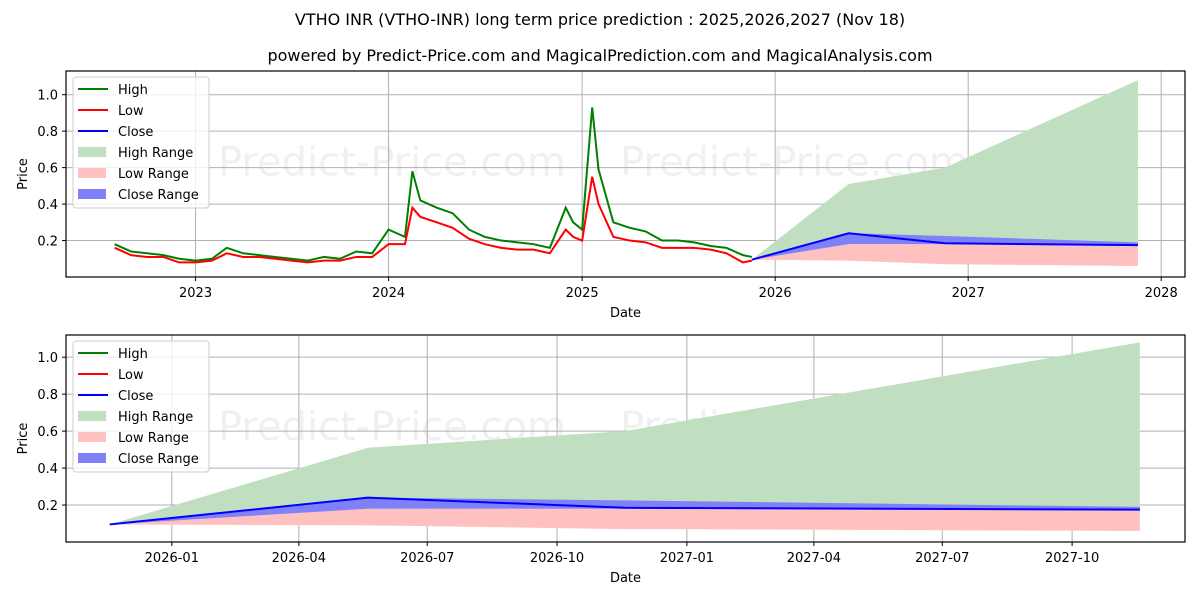 The width and height of the screenshot is (1200, 600). Describe the element at coordinates (557, 558) in the screenshot. I see `x-tick-label: 2026-10` at that location.